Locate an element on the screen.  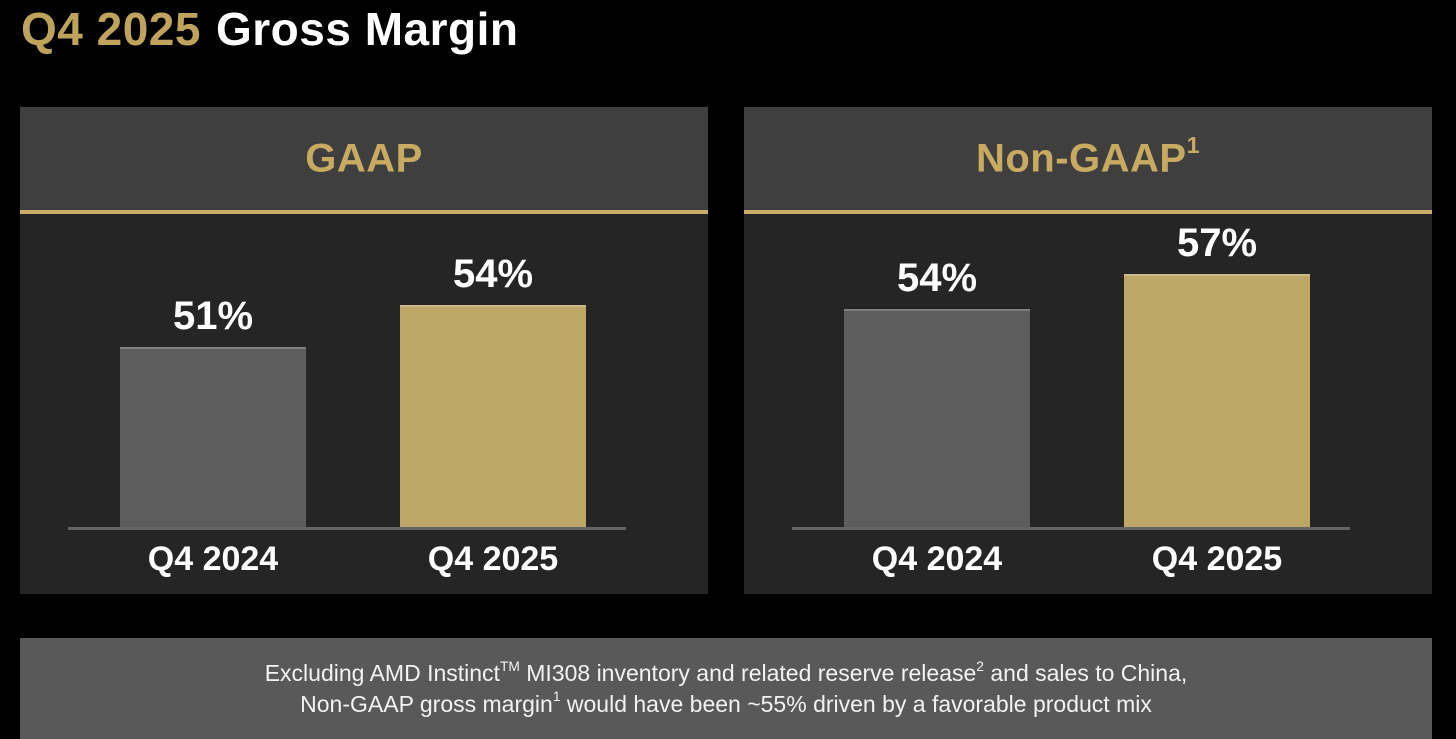
nongaap-panel-header: Non-GAAP1 is located at coordinates (1088, 158).